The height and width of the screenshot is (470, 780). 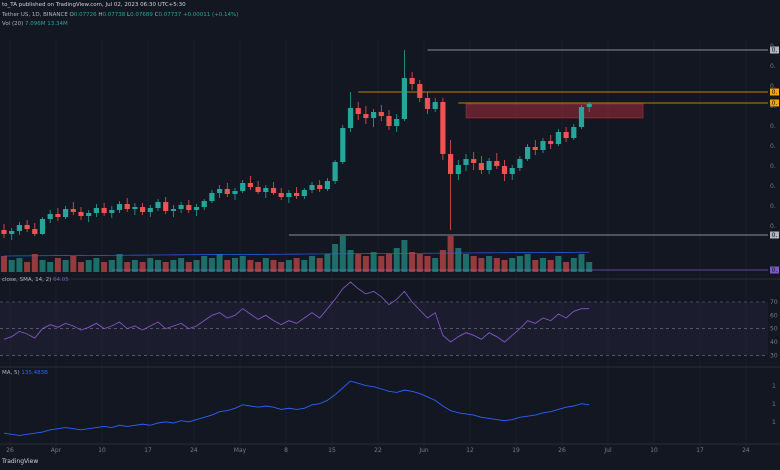 I want to click on tradingview-logo: TradingView, so click(x=20, y=461).